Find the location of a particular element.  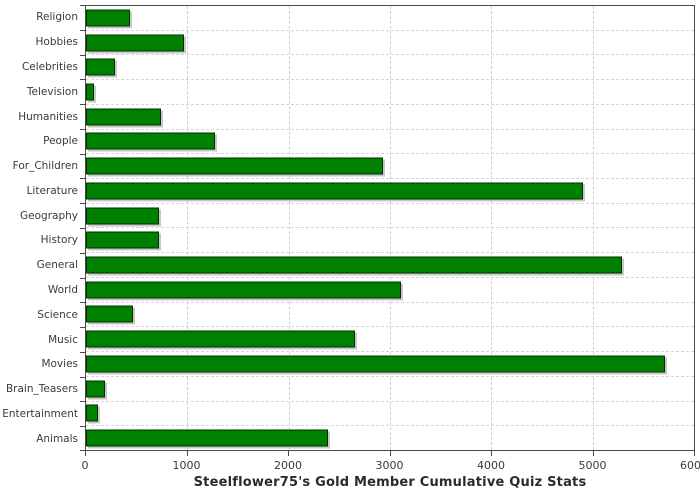

bar-row-literature is located at coordinates (390, 191).